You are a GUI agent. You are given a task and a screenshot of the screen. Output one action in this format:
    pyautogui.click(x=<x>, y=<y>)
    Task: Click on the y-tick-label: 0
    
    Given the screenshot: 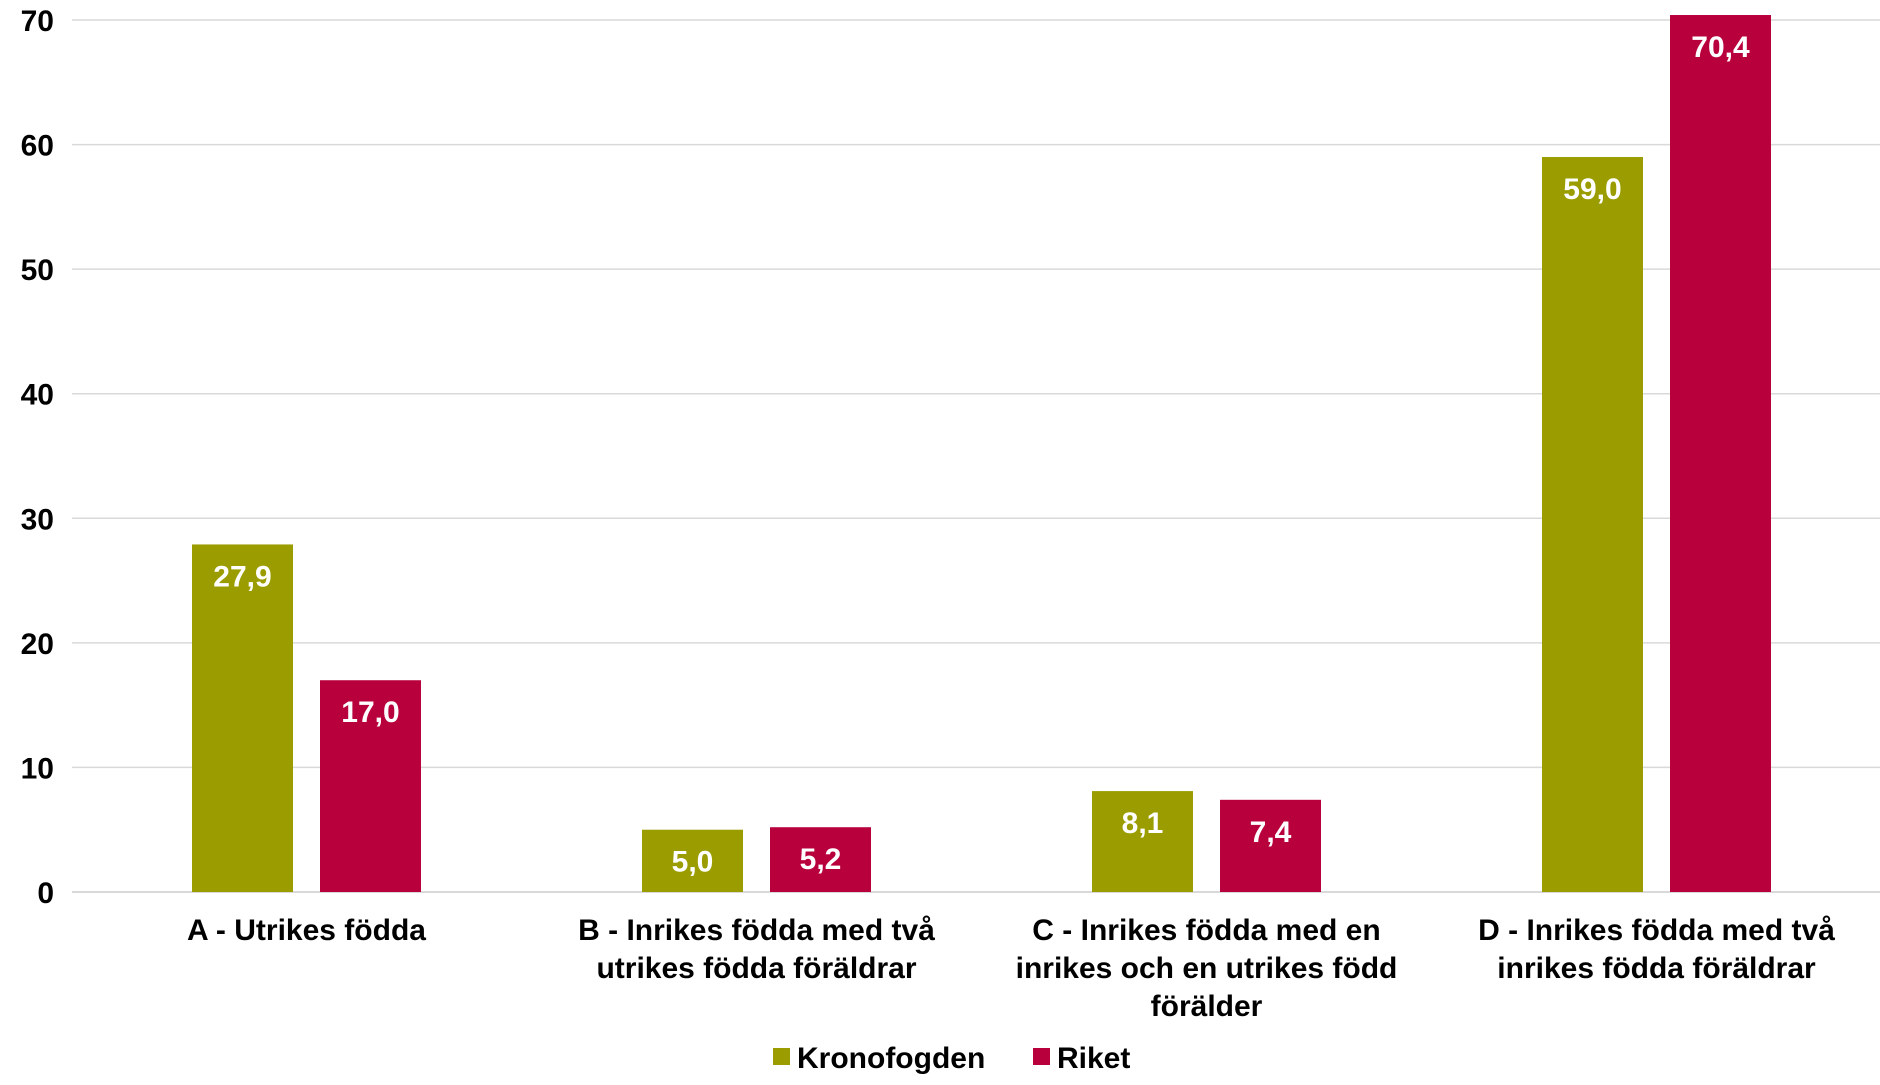 What is the action you would take?
    pyautogui.click(x=45, y=893)
    